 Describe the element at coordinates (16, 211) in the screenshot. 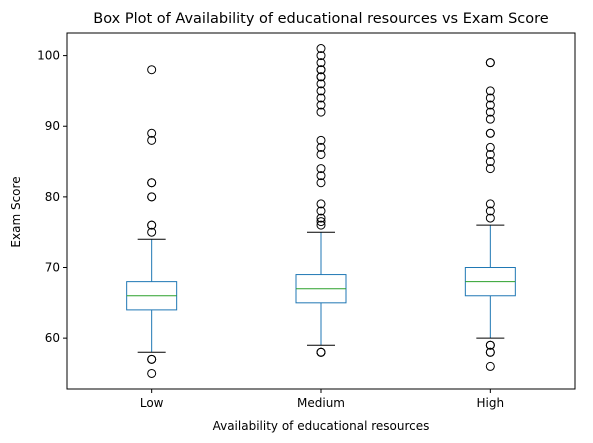

I see `y-axis-title: Exam Score` at that location.